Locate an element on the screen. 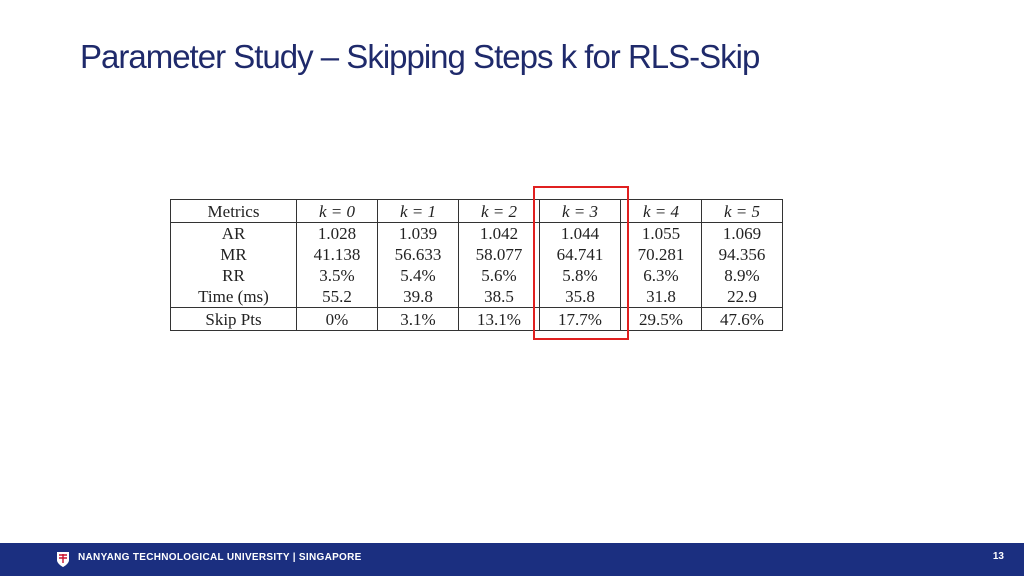 The height and width of the screenshot is (576, 1024). table-cell: 1.055 is located at coordinates (661, 233).